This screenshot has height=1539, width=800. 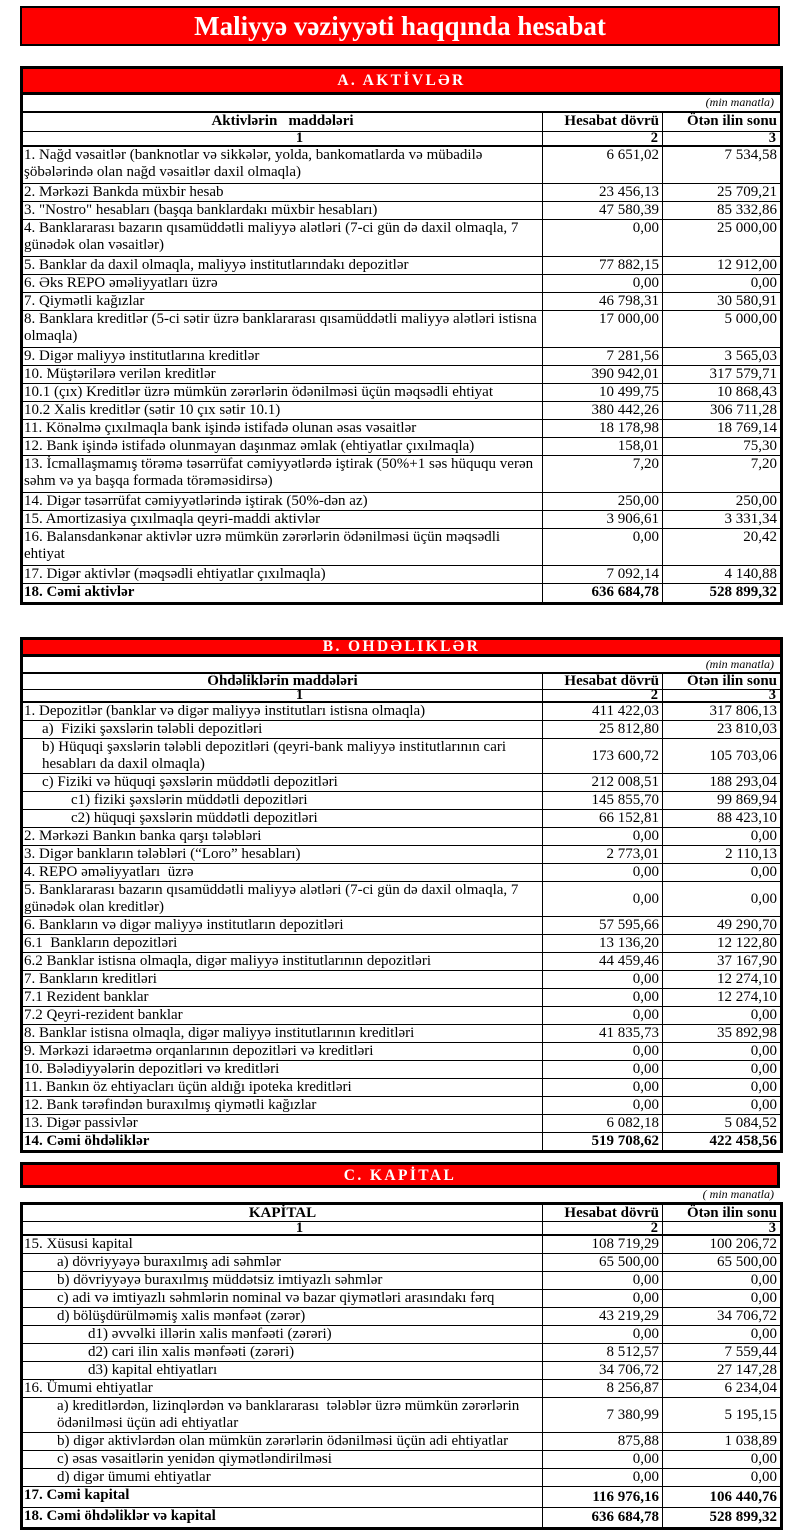 What do you see at coordinates (602, 1415) in the screenshot?
I see `row-value-current: 7 380,99` at bounding box center [602, 1415].